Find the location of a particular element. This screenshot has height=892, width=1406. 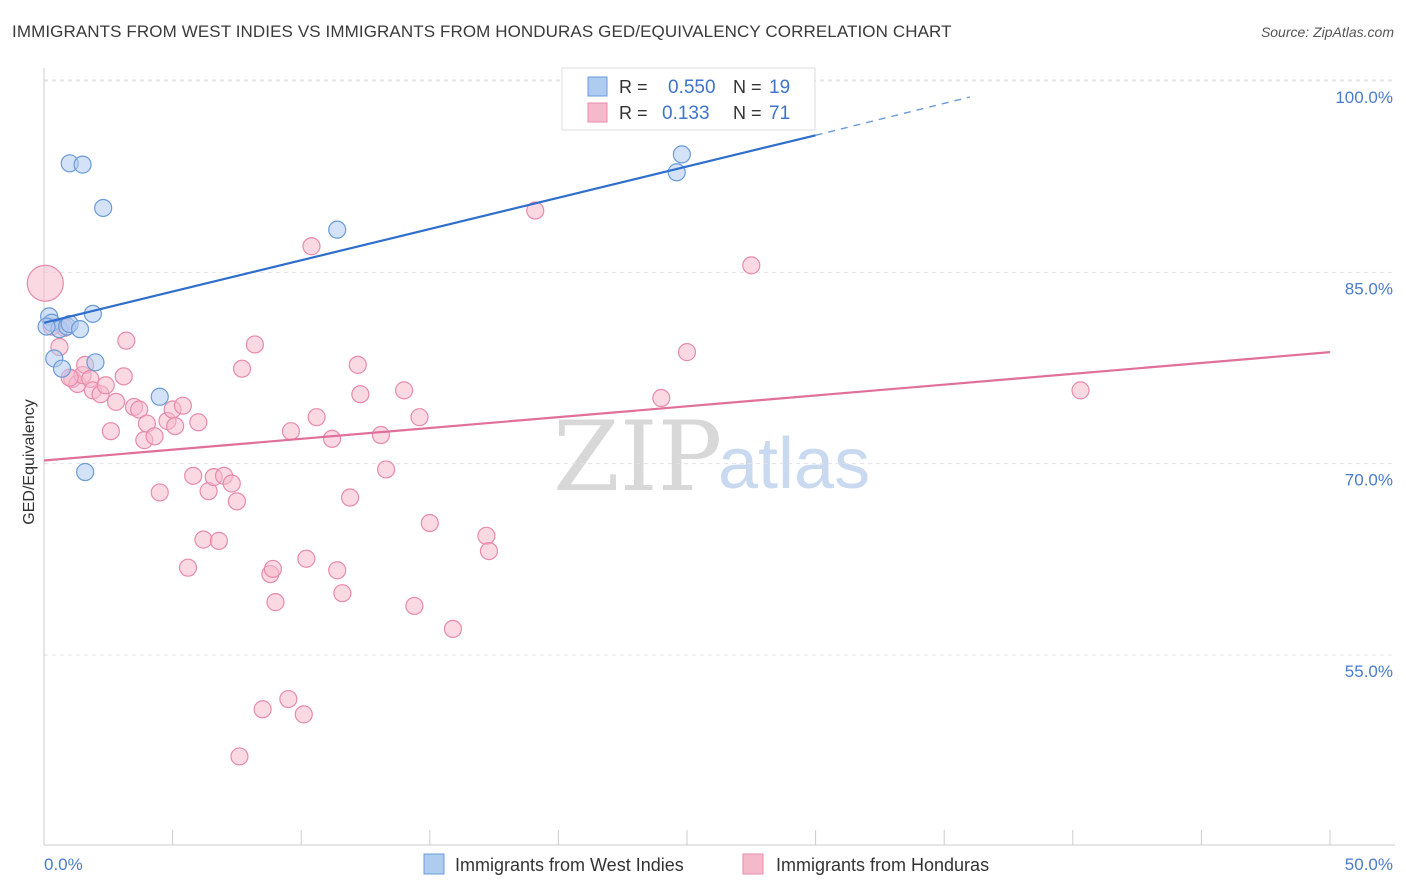

legend-r-value-2: 0.133 is located at coordinates (686, 113).